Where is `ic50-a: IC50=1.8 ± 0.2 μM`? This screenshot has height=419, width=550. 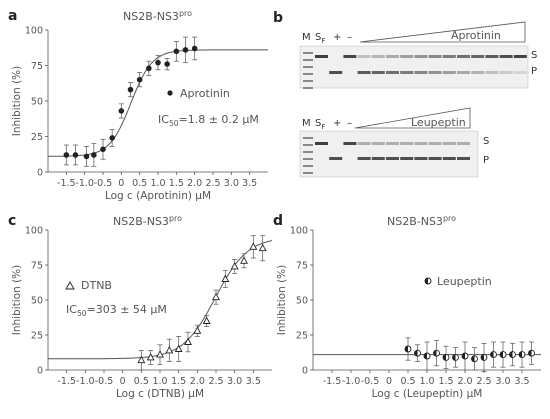 ic50-a: IC50=1.8 ± 0.2 μM is located at coordinates (208, 120).